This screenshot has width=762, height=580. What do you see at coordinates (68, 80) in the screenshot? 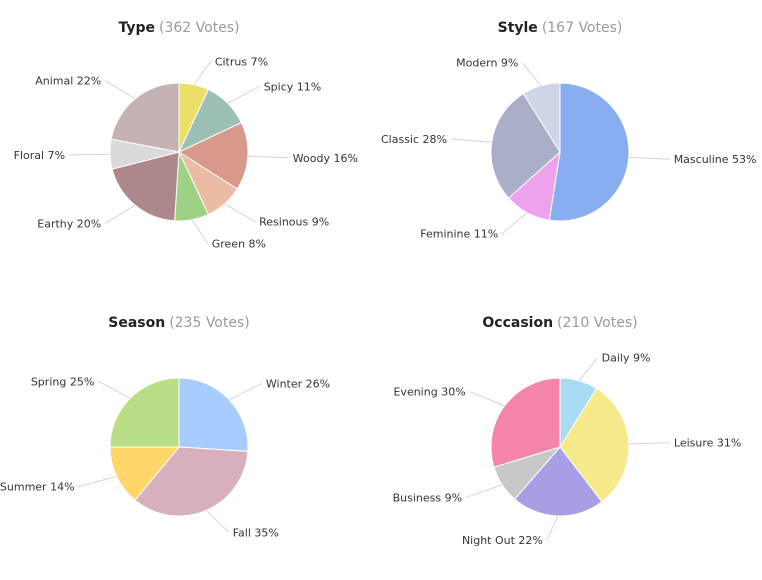
I see `slice-label: Animal 22%` at bounding box center [68, 80].